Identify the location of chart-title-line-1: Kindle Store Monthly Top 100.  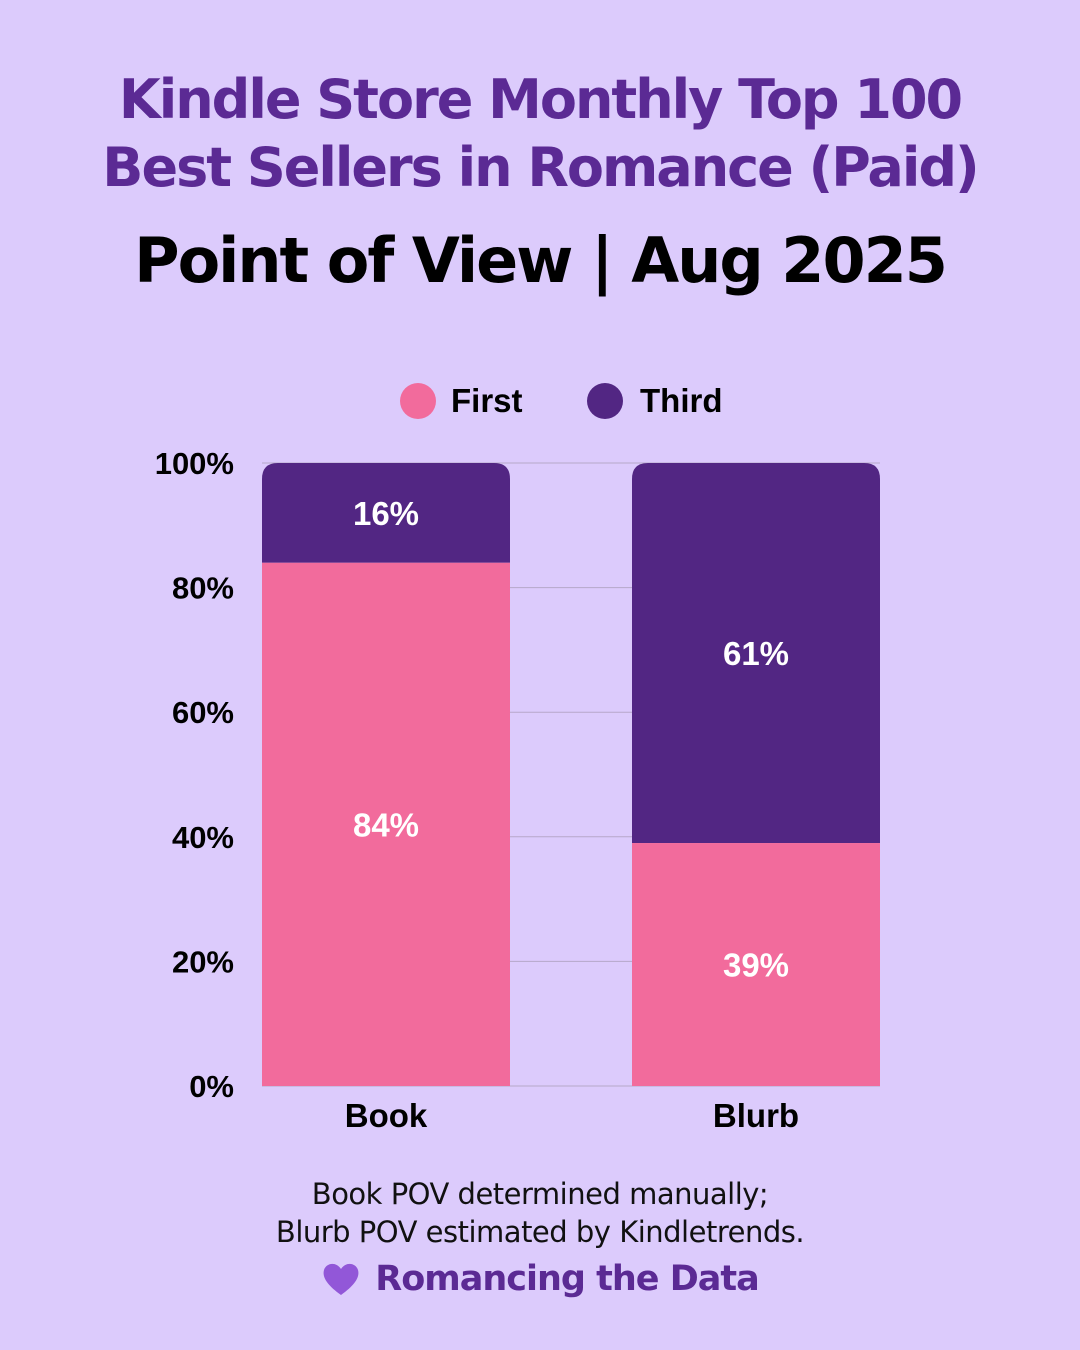
(540, 99).